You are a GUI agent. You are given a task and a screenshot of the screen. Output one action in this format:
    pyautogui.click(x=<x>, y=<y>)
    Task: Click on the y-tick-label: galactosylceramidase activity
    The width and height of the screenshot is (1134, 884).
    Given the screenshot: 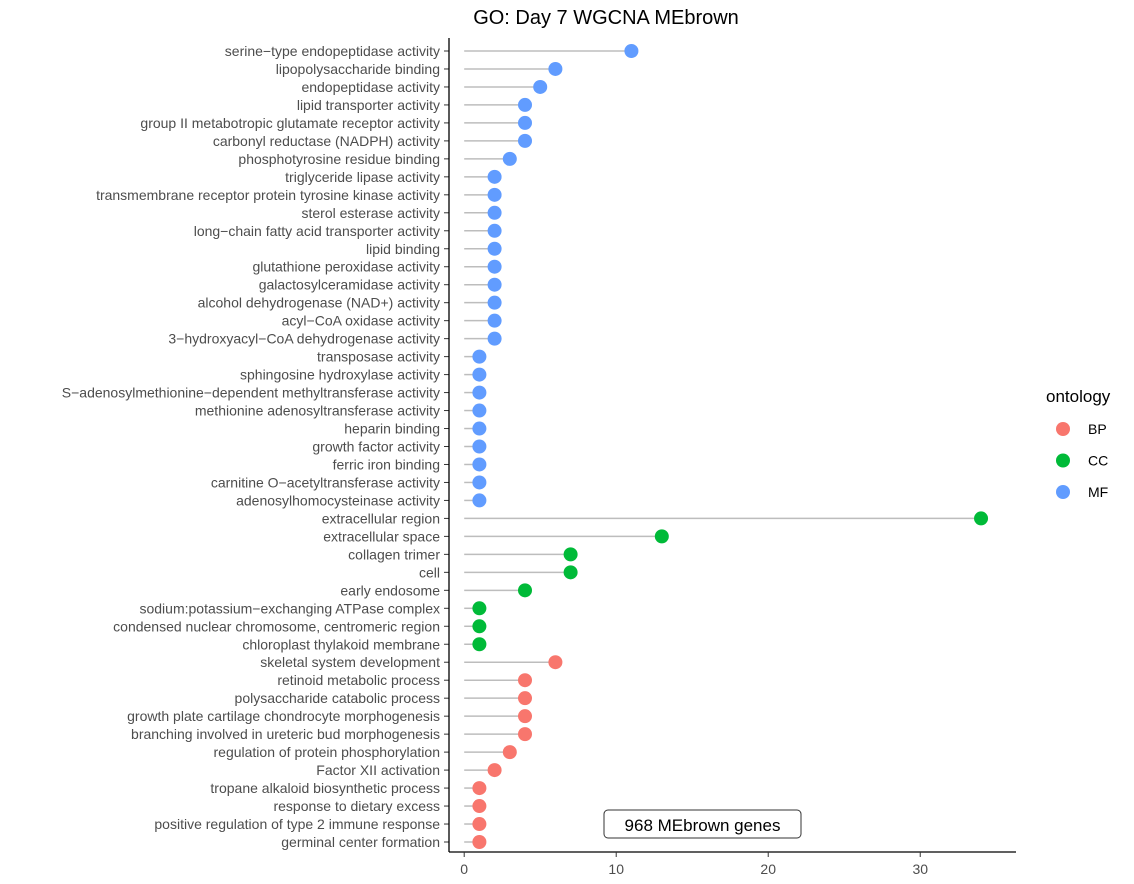 What is the action you would take?
    pyautogui.click(x=349, y=285)
    